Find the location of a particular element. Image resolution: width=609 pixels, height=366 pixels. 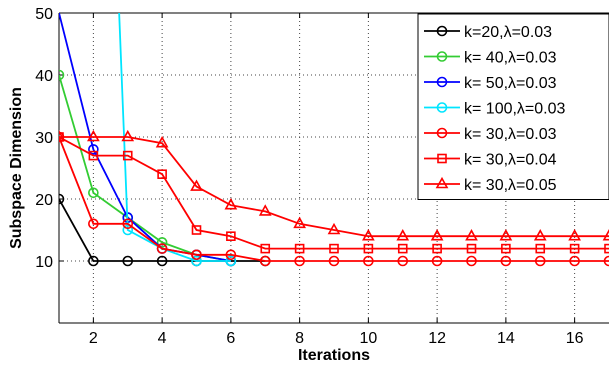

x-tick-label: 16 is located at coordinates (575, 338).